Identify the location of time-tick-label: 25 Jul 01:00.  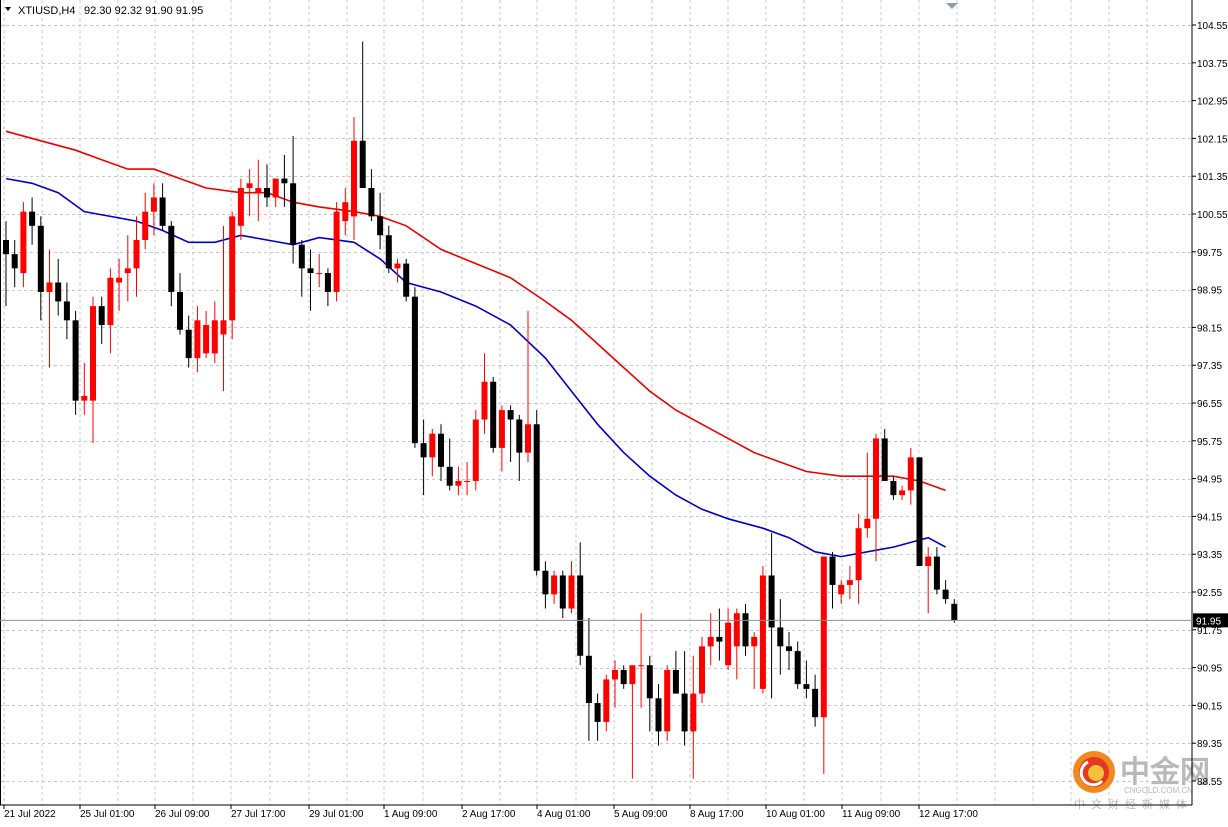
(107, 814).